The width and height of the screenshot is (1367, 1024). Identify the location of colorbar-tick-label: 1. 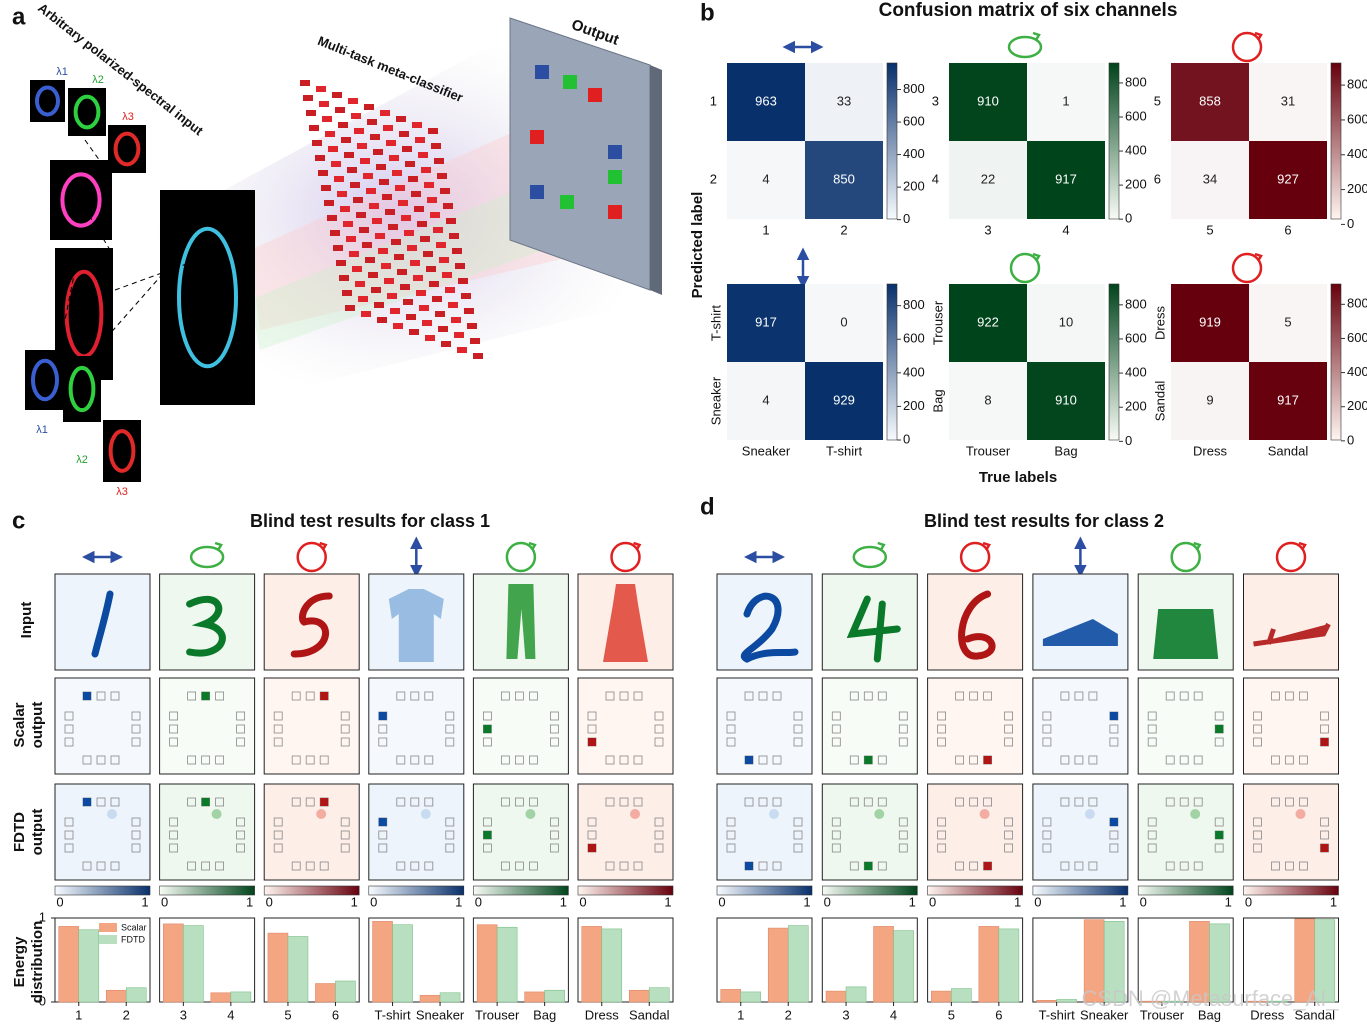
(563, 901).